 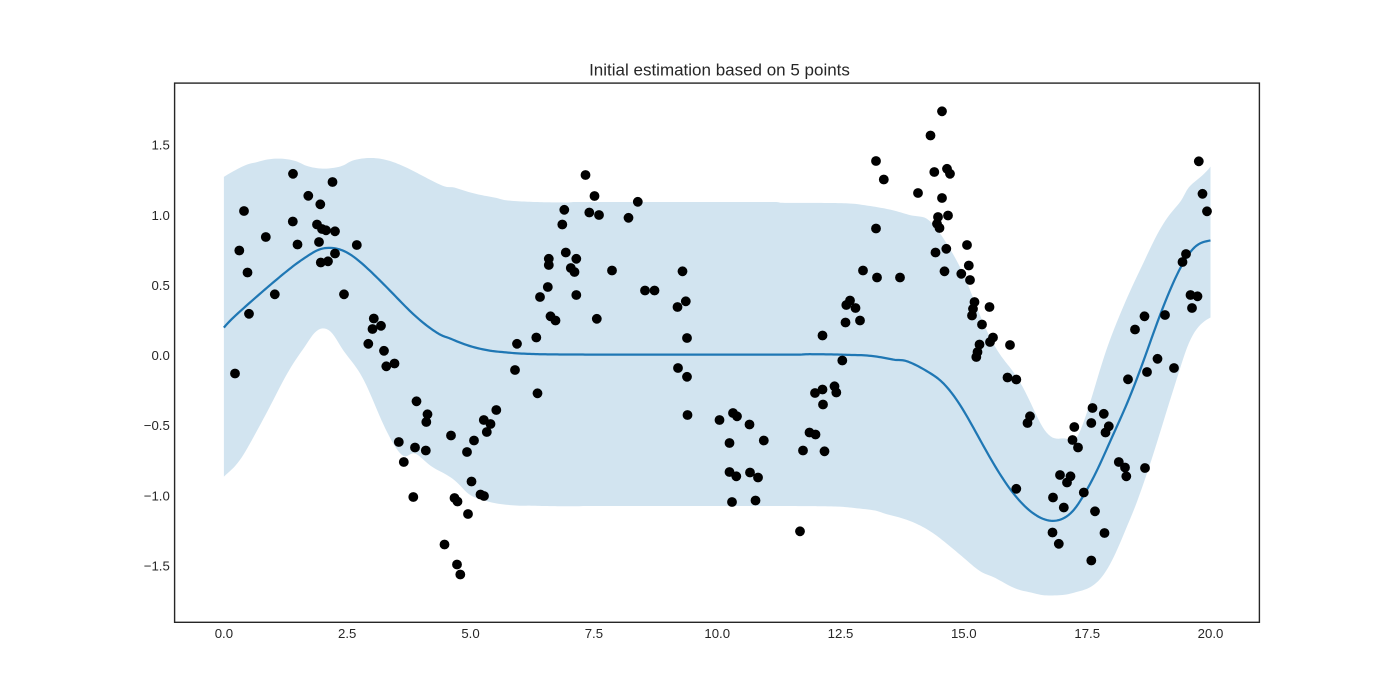 What do you see at coordinates (1087, 633) in the screenshot?
I see `svg-text: 17.5` at bounding box center [1087, 633].